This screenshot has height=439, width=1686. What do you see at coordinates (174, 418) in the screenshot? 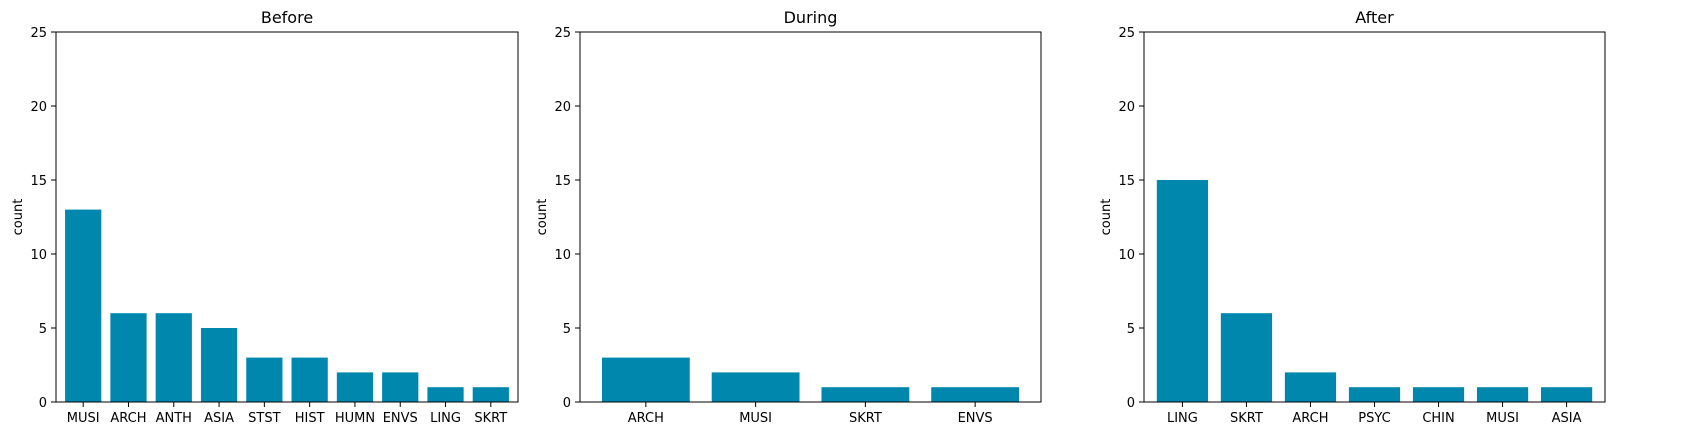
I see `x-tick-label: ANTH` at bounding box center [174, 418].